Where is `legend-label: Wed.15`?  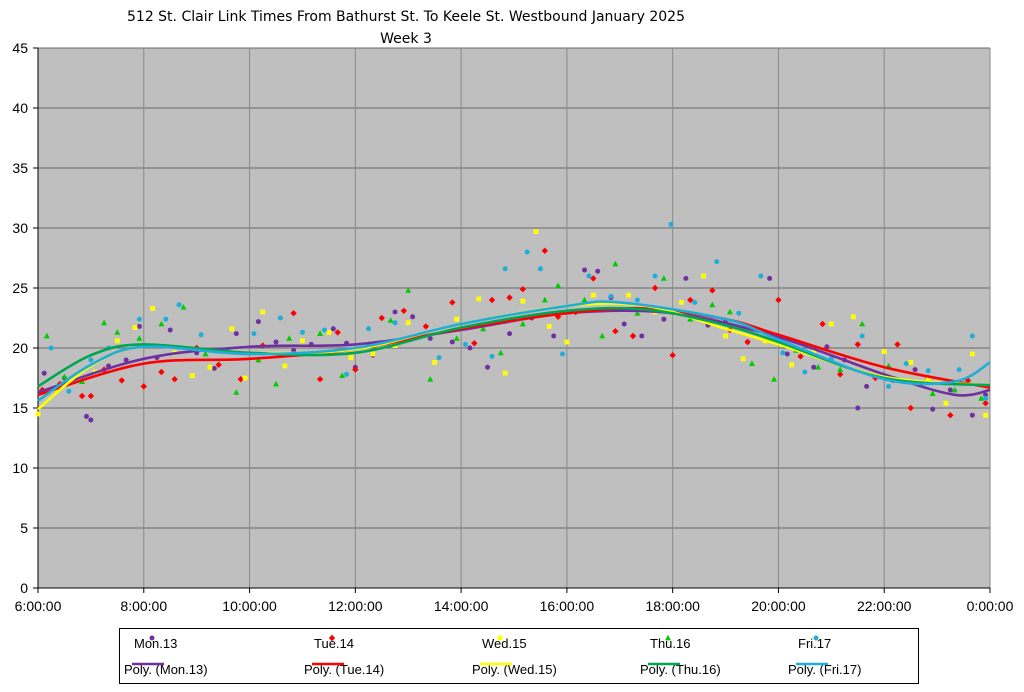 legend-label: Wed.15 is located at coordinates (504, 643).